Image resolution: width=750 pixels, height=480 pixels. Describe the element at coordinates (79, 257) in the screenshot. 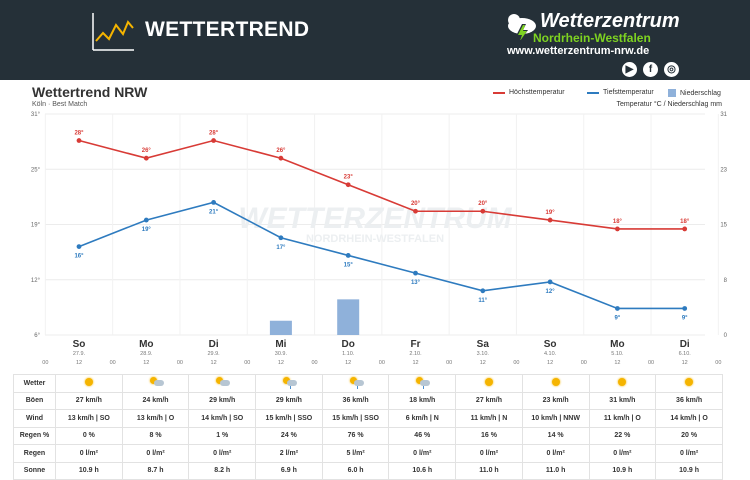

I see `min-temp-label: 16°` at that location.